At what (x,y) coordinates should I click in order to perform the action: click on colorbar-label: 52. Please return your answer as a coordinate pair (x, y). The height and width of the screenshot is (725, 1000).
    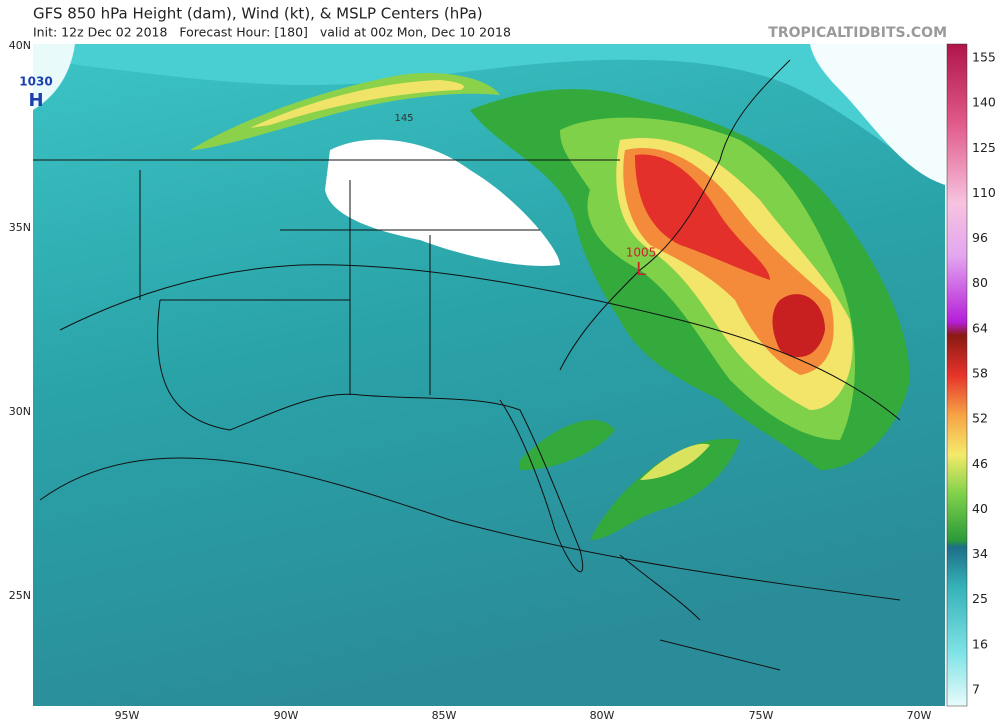
    Looking at the image, I should click on (980, 418).